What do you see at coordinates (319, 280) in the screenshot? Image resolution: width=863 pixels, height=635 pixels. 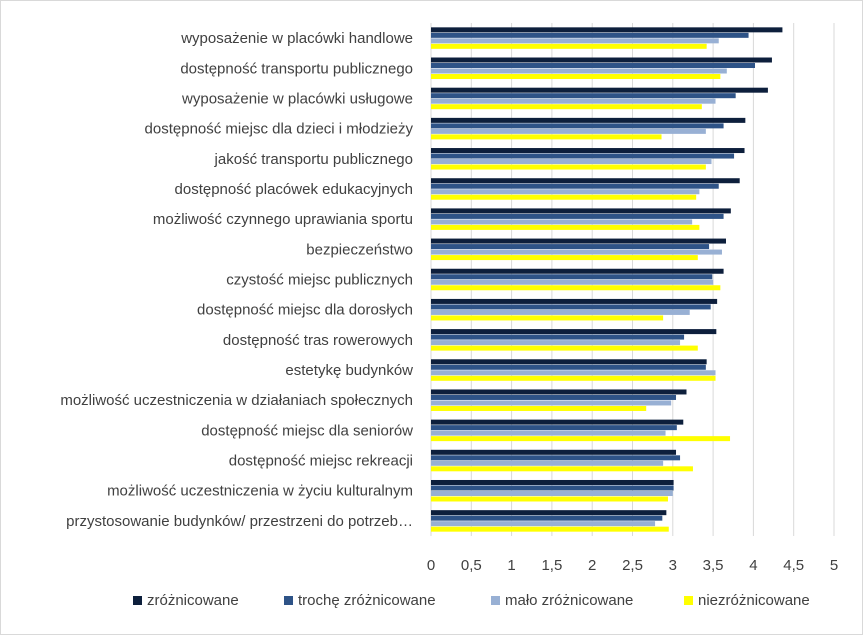 I see `category-label: czystość miejsc publicznych` at bounding box center [319, 280].